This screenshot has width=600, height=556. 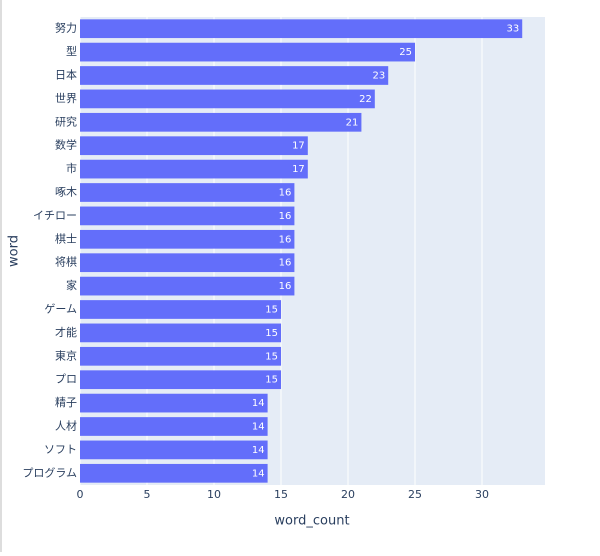 What do you see at coordinates (281, 494) in the screenshot?
I see `x-tick-label: 15` at bounding box center [281, 494].